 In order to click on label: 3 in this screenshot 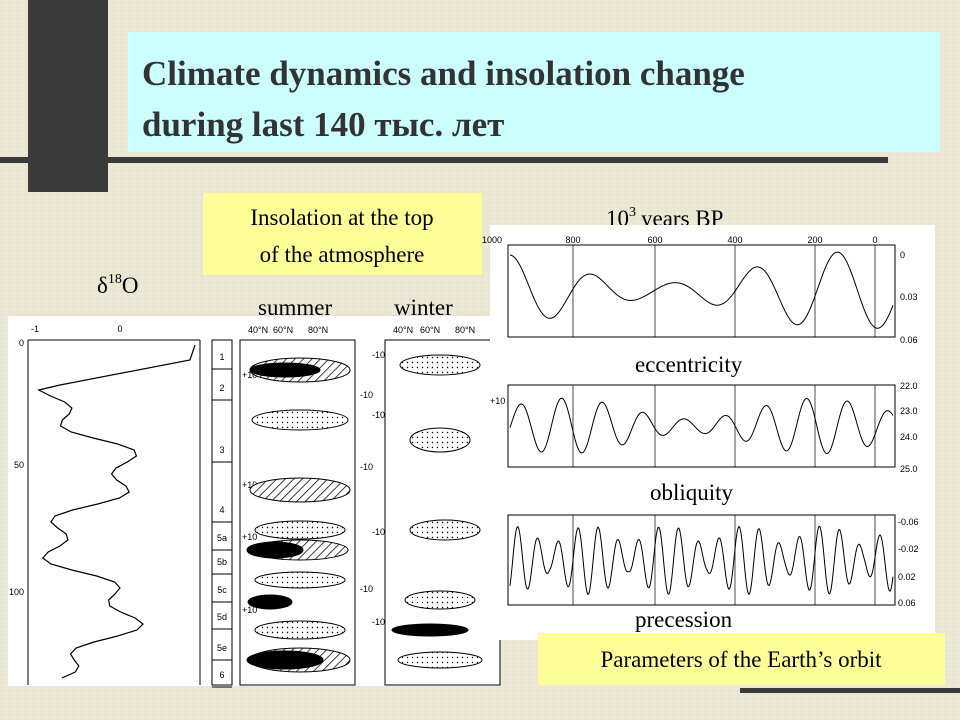, I will do `click(632, 212)`.